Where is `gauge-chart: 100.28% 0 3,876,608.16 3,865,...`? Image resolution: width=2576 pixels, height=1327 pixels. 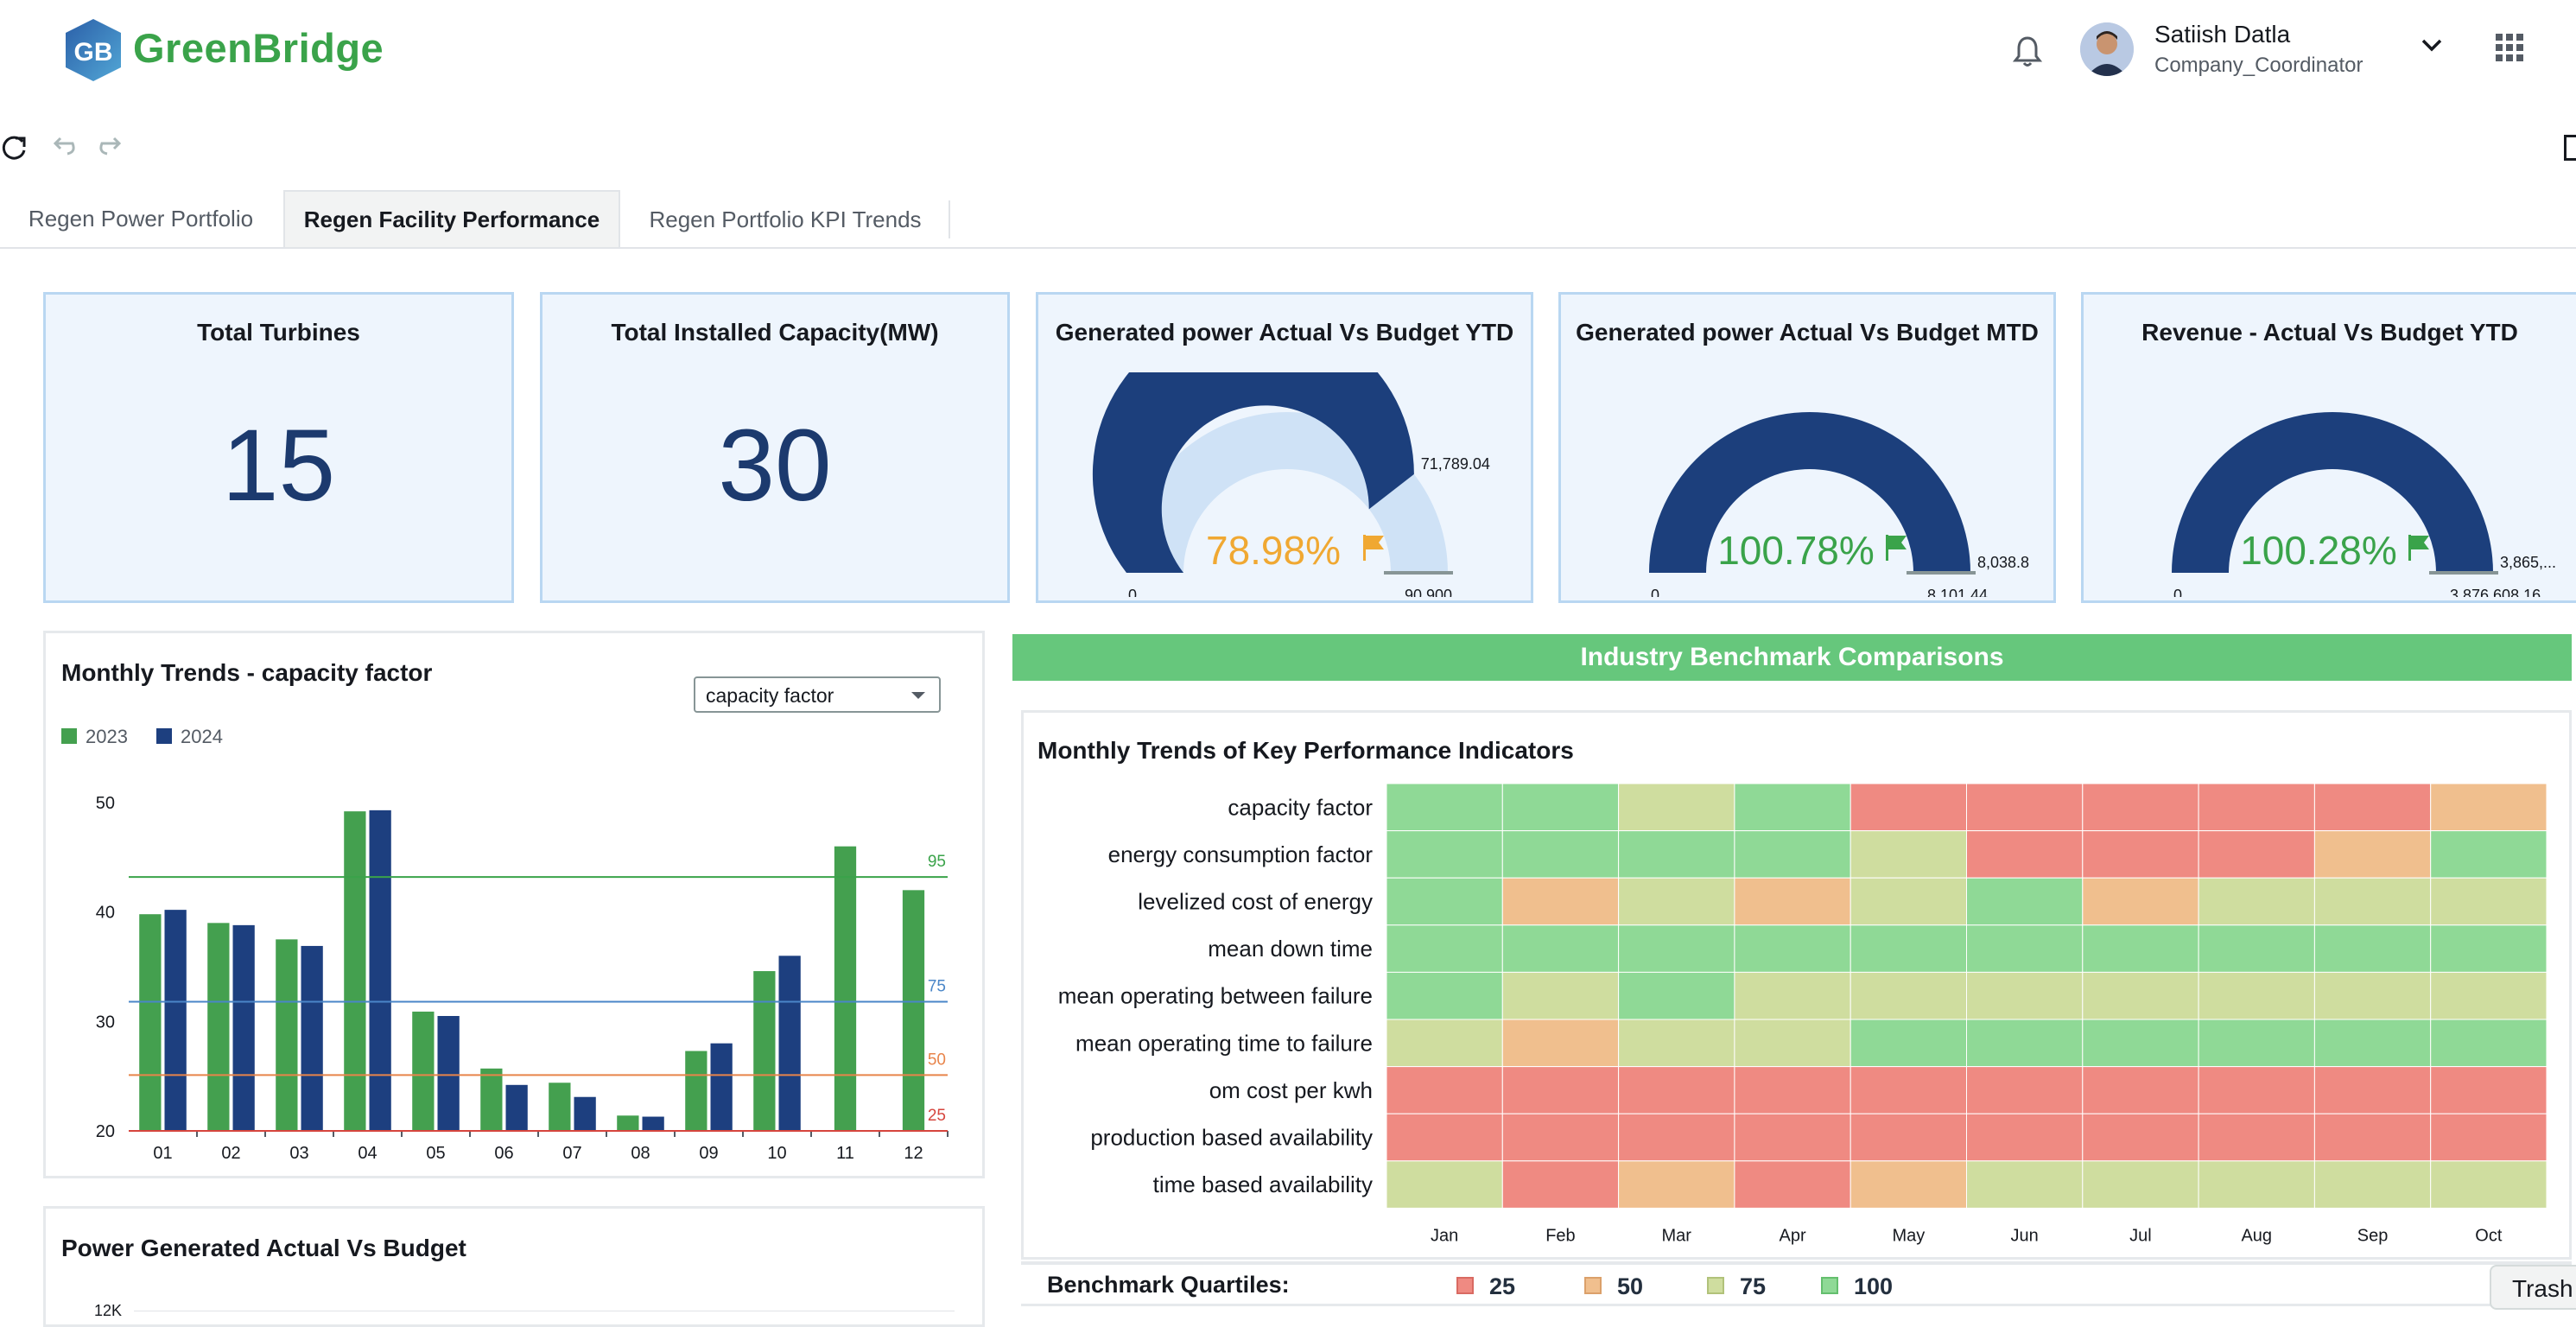
gauge-chart: 100.28% 0 3,876,608.16 3,865,... is located at coordinates (2364, 504).